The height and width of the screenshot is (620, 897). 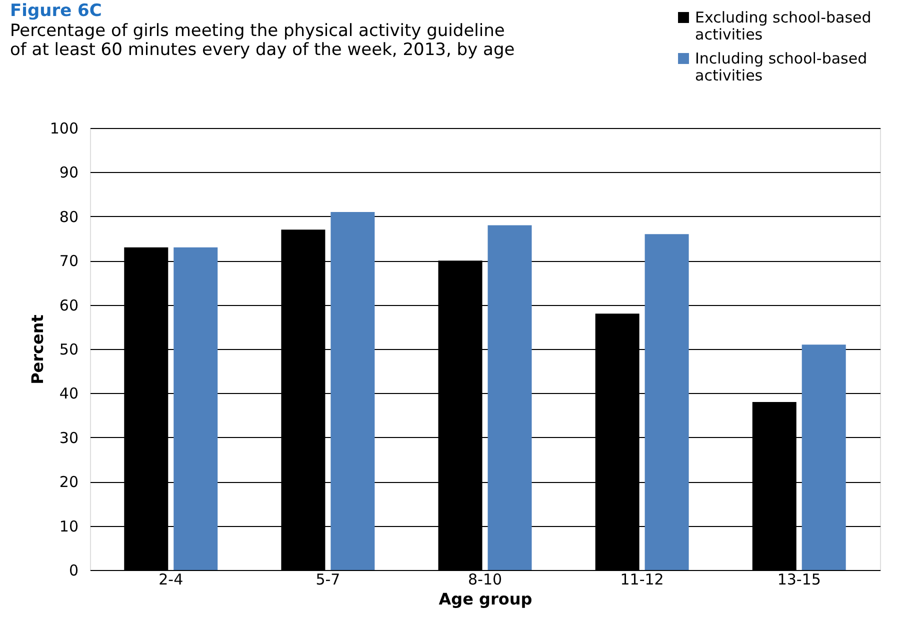 I want to click on legend-label: Excluding school-based activities, so click(x=783, y=26).